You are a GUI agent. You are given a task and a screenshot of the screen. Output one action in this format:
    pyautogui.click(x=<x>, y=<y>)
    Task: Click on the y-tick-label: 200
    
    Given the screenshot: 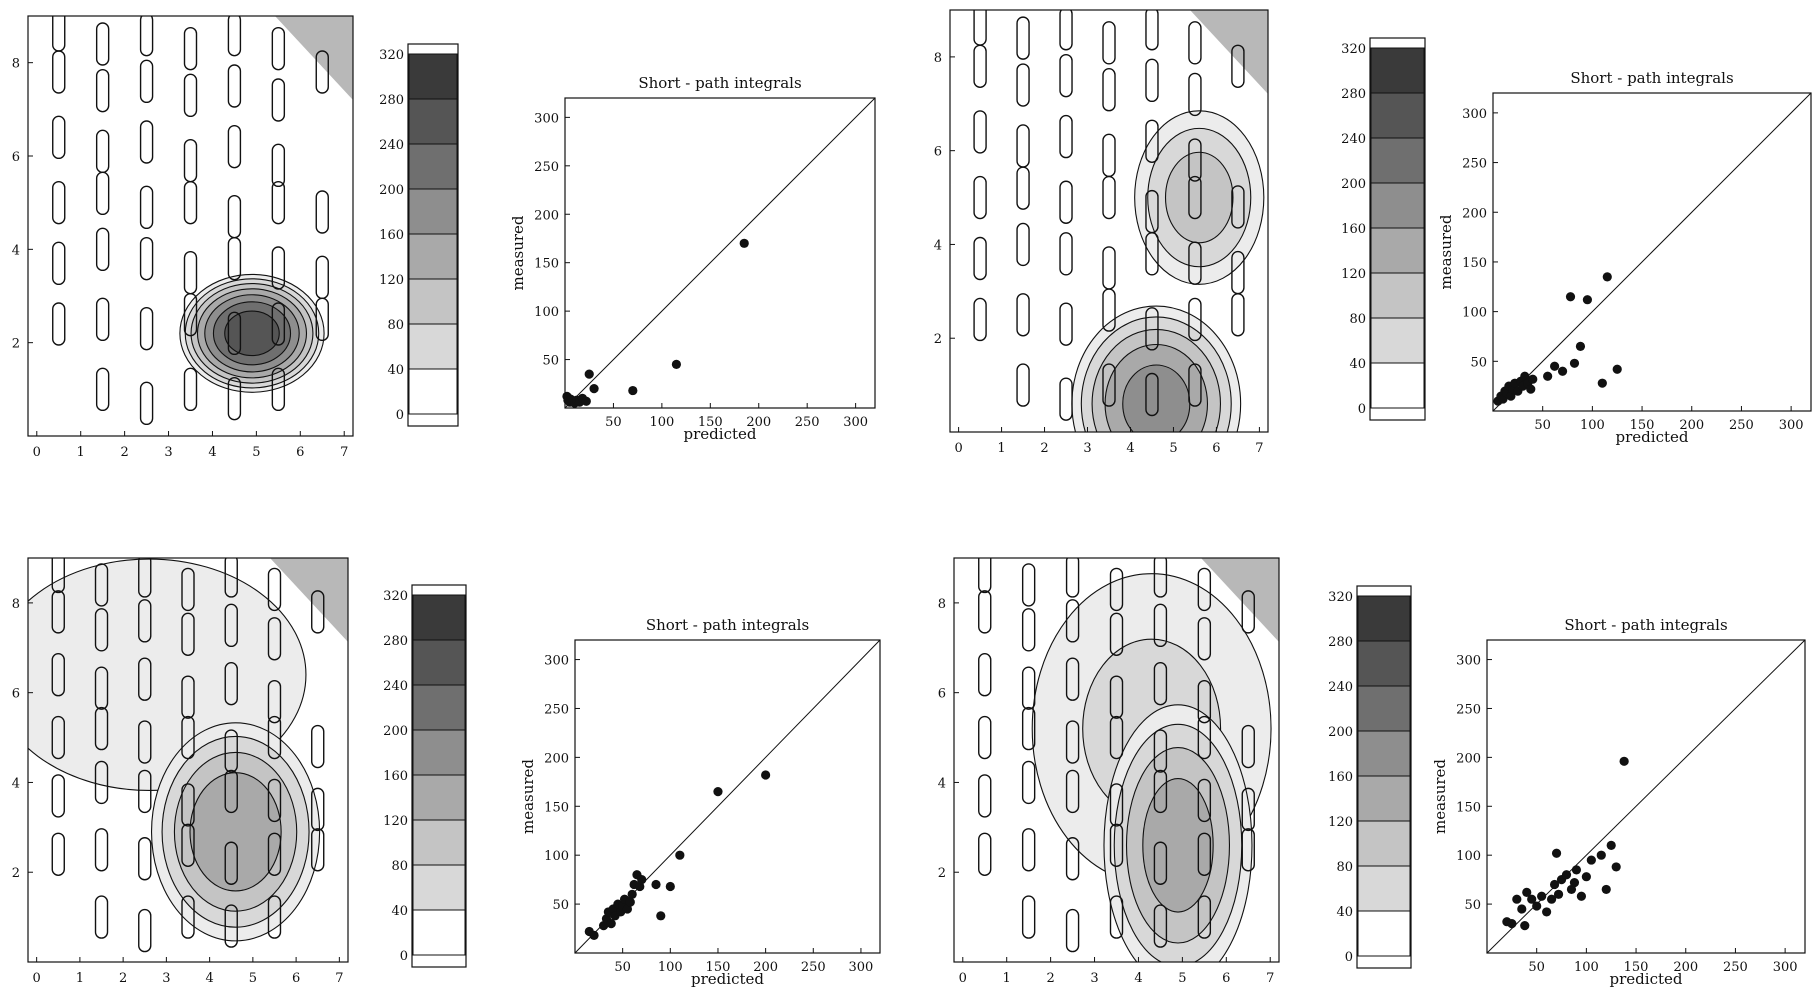 What is the action you would take?
    pyautogui.click(x=1468, y=758)
    